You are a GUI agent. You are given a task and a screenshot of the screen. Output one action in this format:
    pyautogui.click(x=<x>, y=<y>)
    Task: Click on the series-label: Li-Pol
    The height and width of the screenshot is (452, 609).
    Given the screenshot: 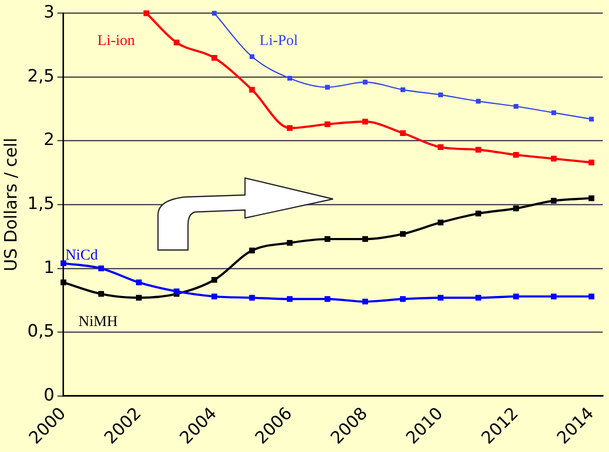 What is the action you would take?
    pyautogui.click(x=279, y=41)
    